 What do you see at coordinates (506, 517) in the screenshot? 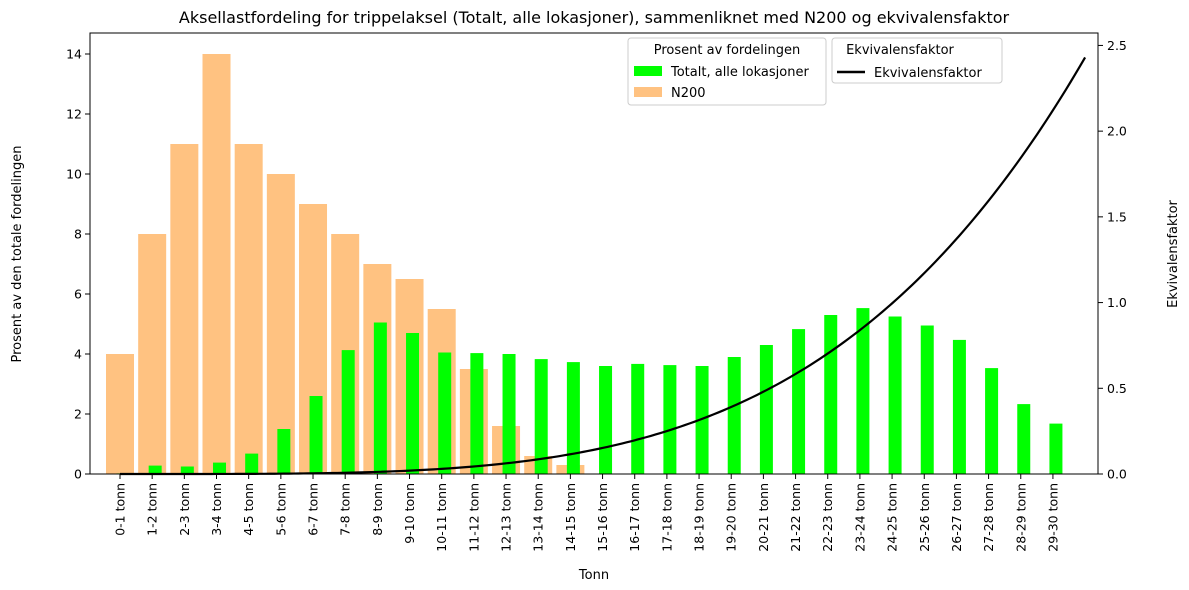
I see `x-tick-label-12: 12-13 tonn` at bounding box center [506, 517].